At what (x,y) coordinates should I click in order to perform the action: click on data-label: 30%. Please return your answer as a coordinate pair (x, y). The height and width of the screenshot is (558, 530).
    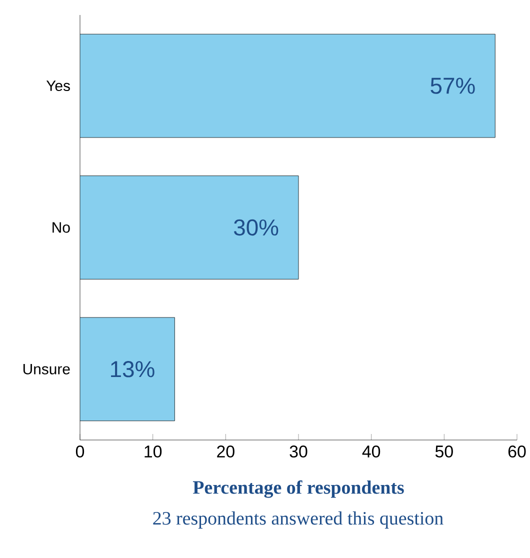
    Looking at the image, I should click on (256, 227).